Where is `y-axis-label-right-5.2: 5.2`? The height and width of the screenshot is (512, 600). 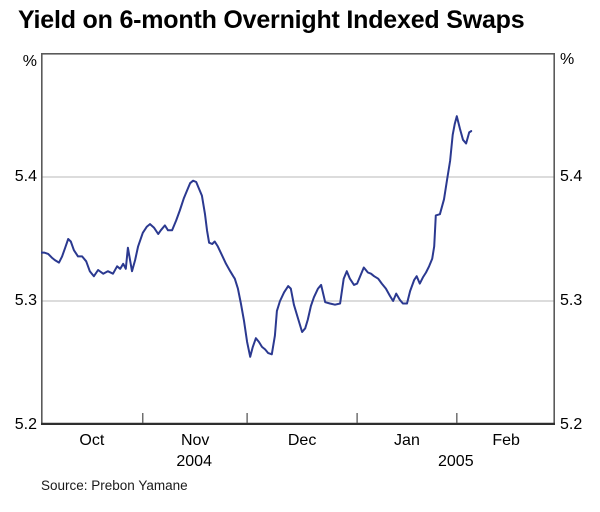
y-axis-label-right-5.2: 5.2 is located at coordinates (571, 424).